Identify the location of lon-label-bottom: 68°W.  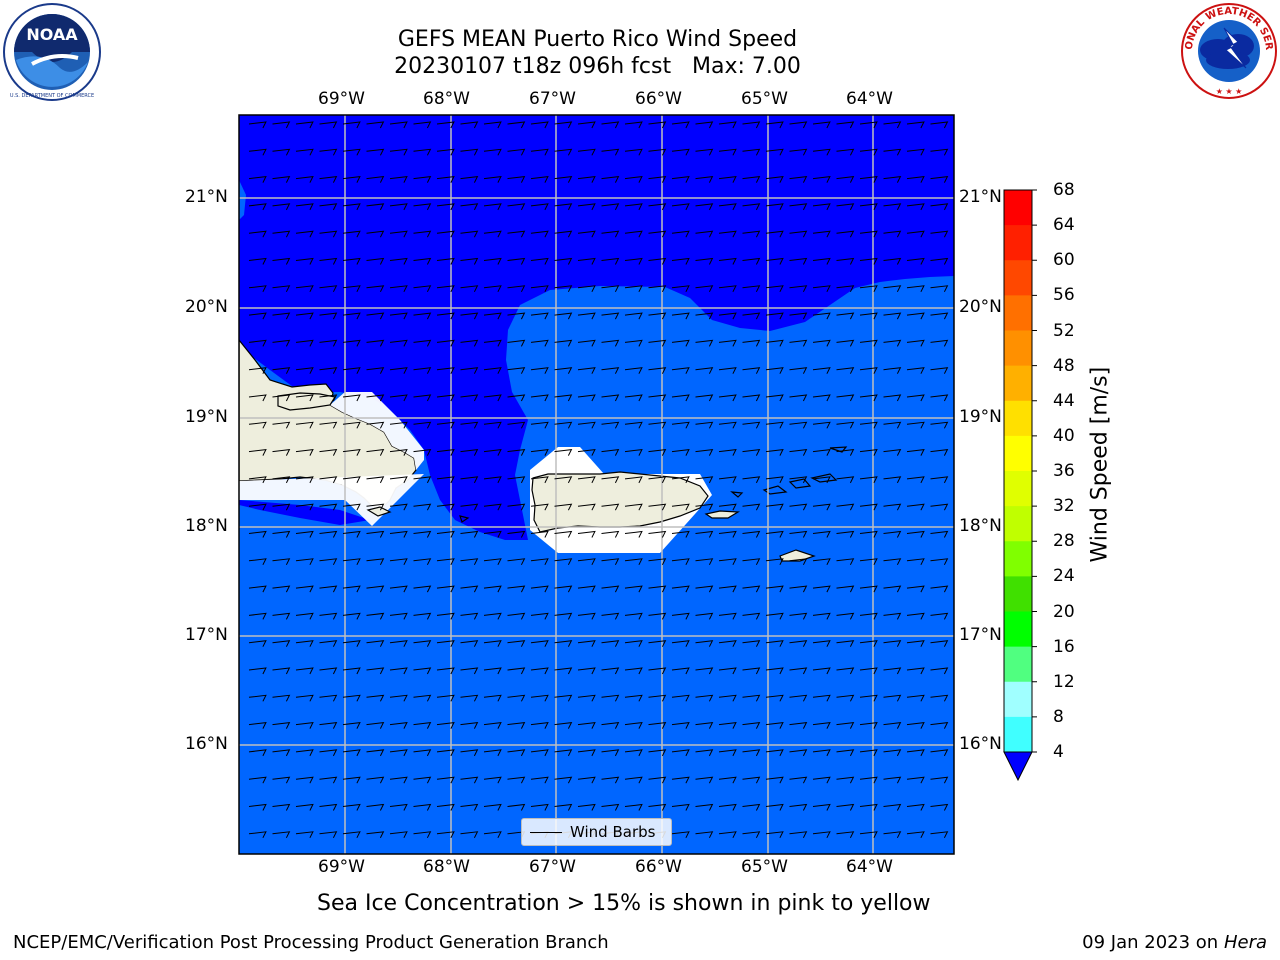
(446, 867).